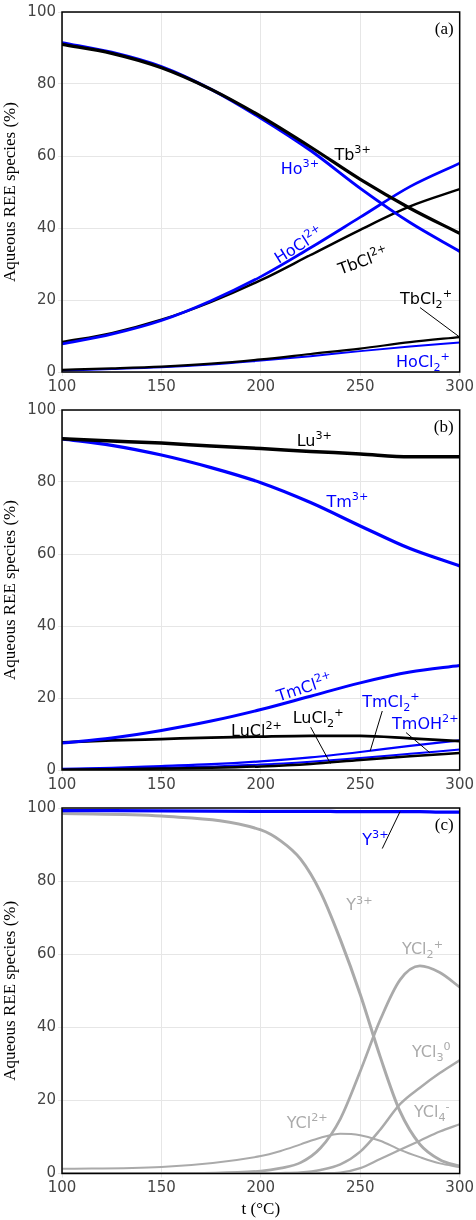 The width and height of the screenshot is (476, 1220). I want to click on text: TbCl2+, so click(361, 260).